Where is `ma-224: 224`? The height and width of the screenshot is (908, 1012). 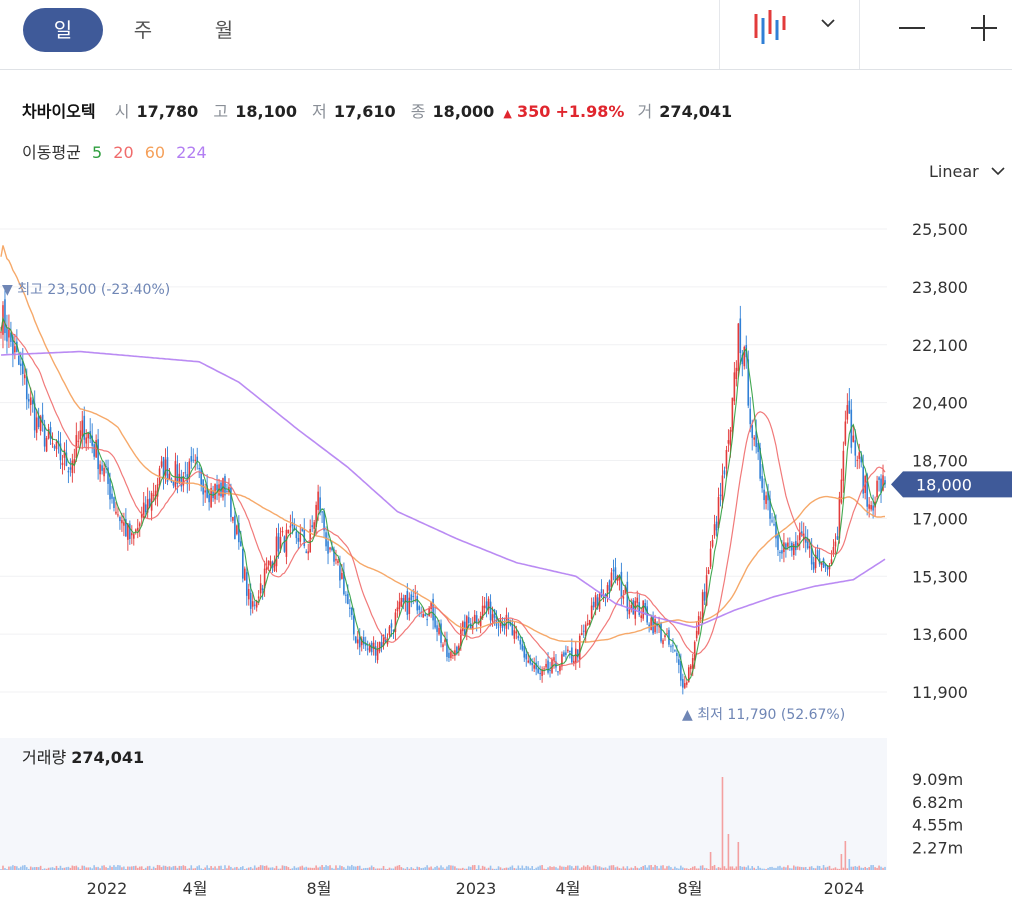
ma-224: 224 is located at coordinates (191, 152).